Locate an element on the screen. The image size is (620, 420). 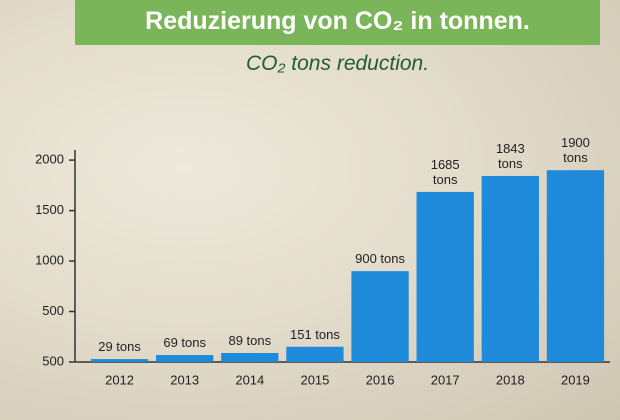
data-label: 900 tons is located at coordinates (380, 259).